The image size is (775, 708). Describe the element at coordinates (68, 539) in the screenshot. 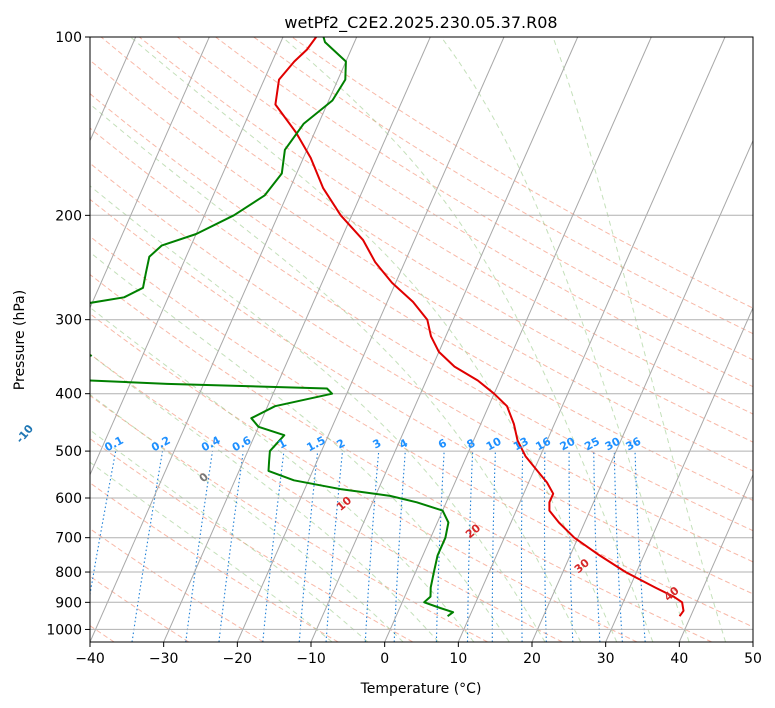

I see `y-tick-label: 700` at that location.